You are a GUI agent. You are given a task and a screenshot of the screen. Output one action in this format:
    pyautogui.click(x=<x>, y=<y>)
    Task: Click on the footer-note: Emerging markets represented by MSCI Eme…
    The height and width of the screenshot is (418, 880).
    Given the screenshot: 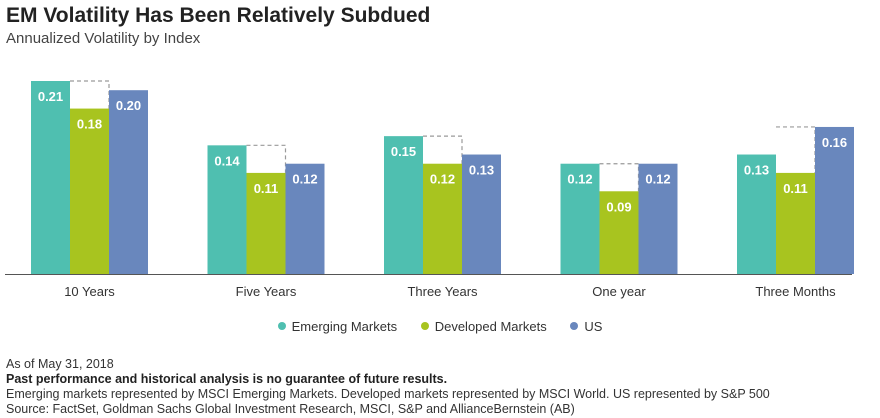 What is the action you would take?
    pyautogui.click(x=388, y=394)
    